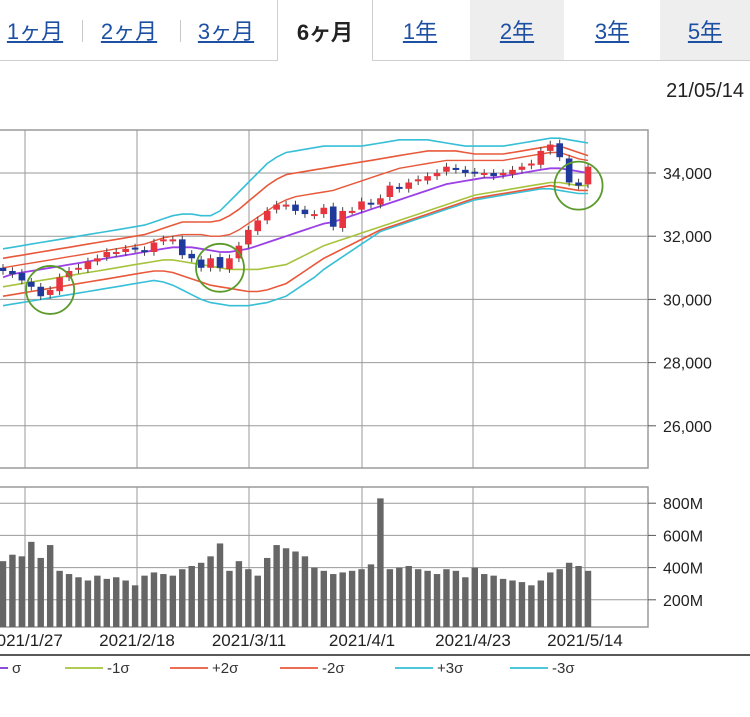 This screenshot has width=750, height=717. I want to click on band-plus-2-sigma, so click(295, 202).